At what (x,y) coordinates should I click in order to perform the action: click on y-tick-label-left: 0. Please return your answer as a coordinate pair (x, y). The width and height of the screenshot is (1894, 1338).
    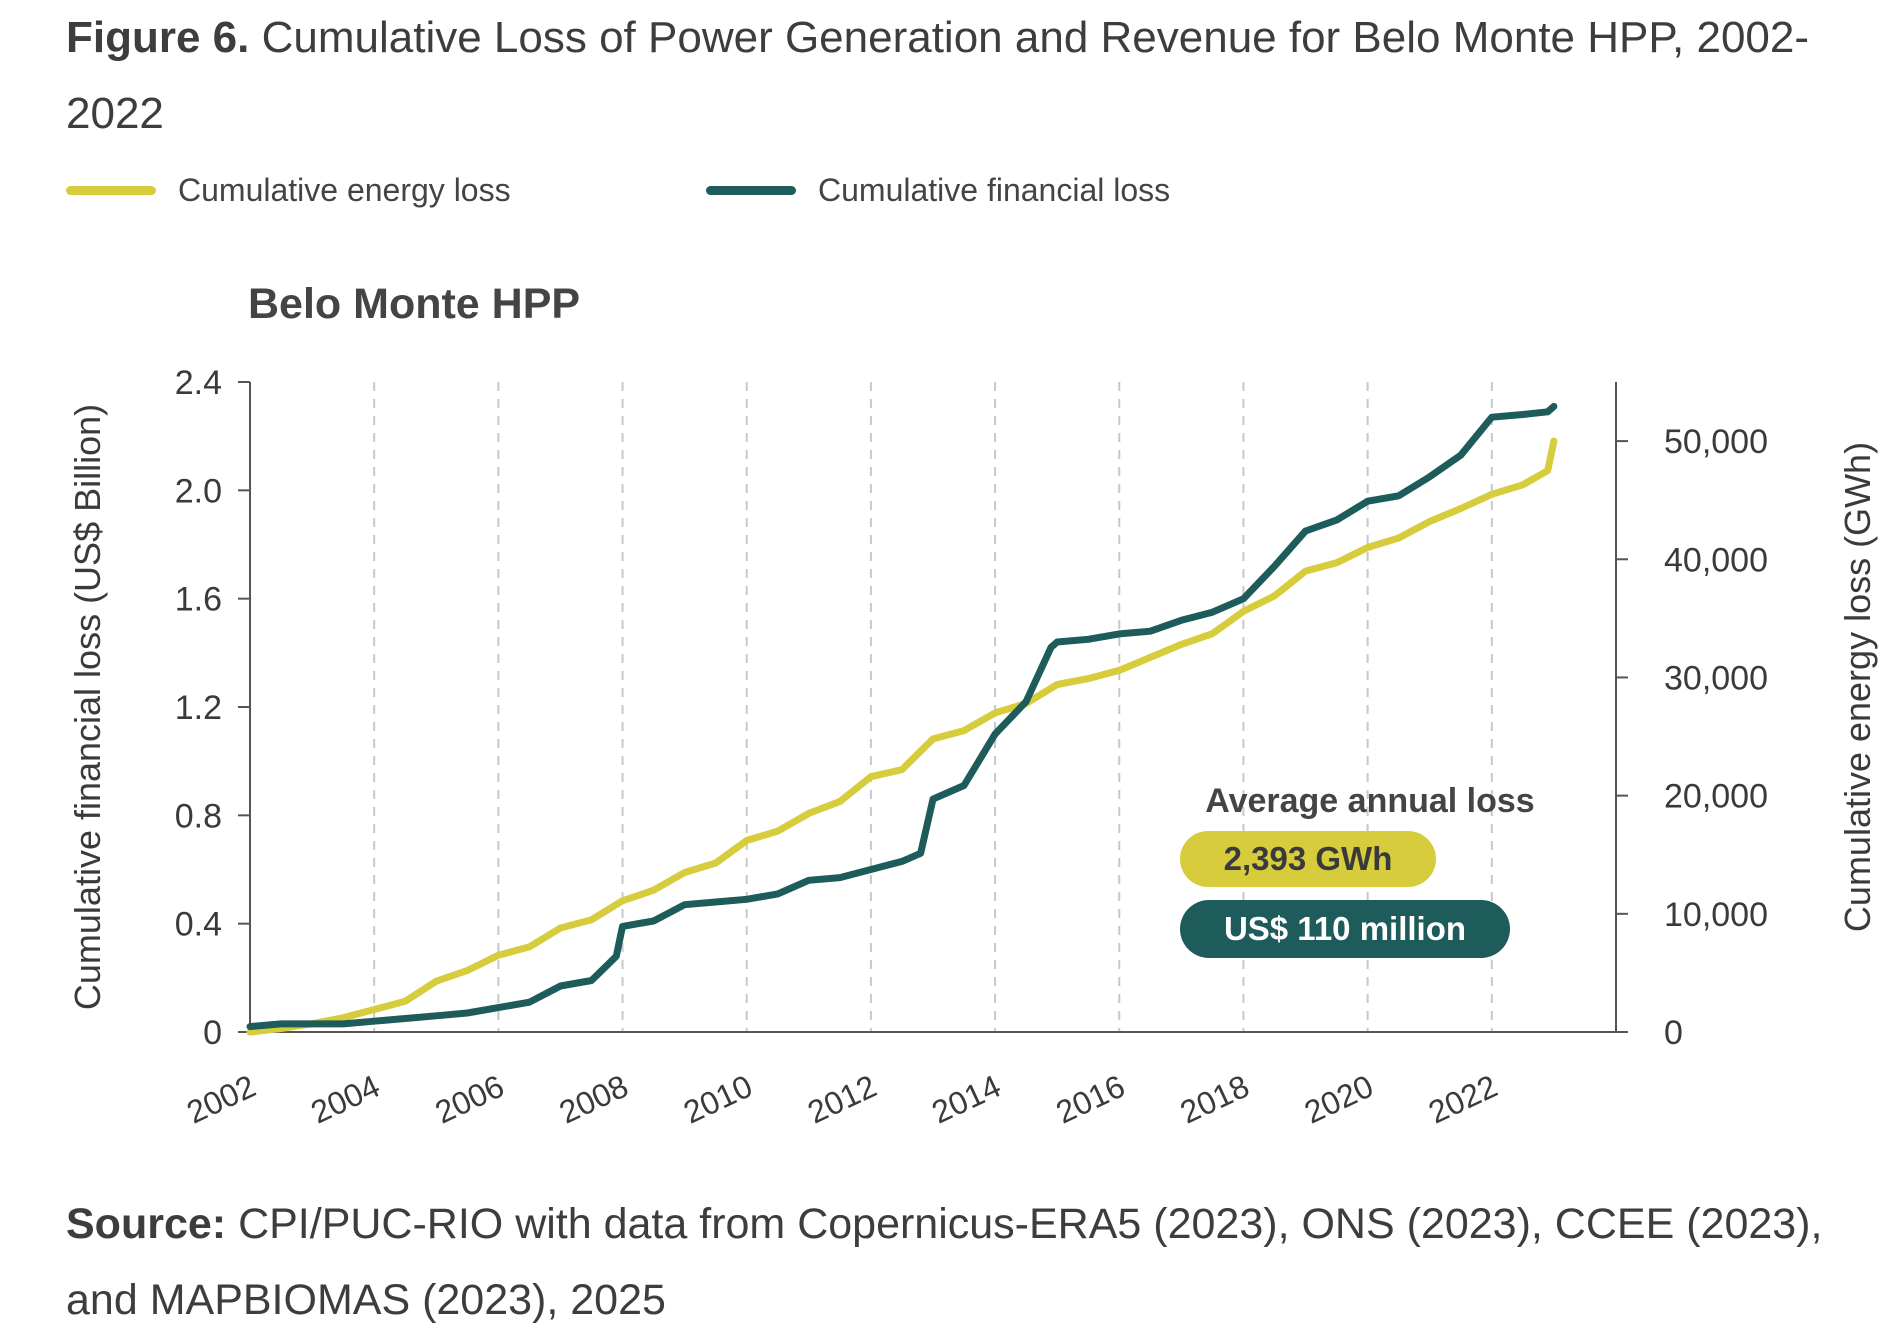
    Looking at the image, I should click on (212, 1033).